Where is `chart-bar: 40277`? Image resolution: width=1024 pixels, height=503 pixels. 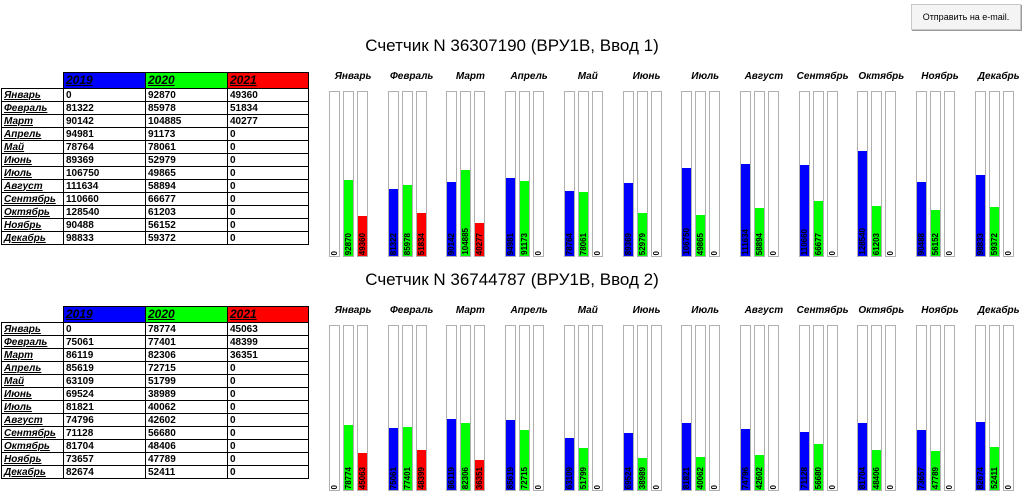
chart-bar: 40277 is located at coordinates (480, 174).